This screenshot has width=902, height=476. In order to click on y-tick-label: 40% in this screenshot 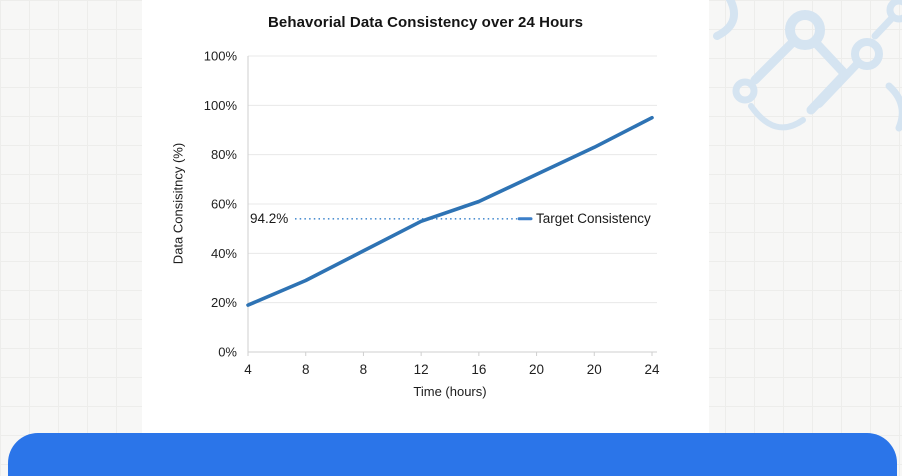, I will do `click(224, 253)`.